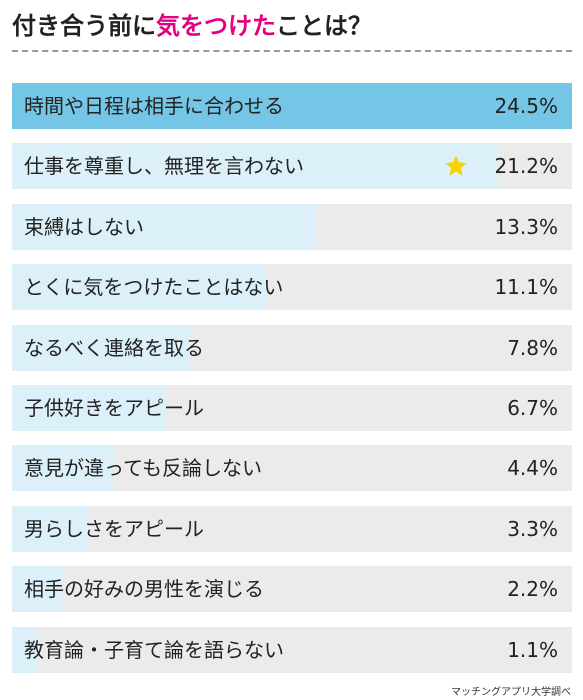  Describe the element at coordinates (532, 468) in the screenshot. I see `bar-value: 4.4%` at that location.